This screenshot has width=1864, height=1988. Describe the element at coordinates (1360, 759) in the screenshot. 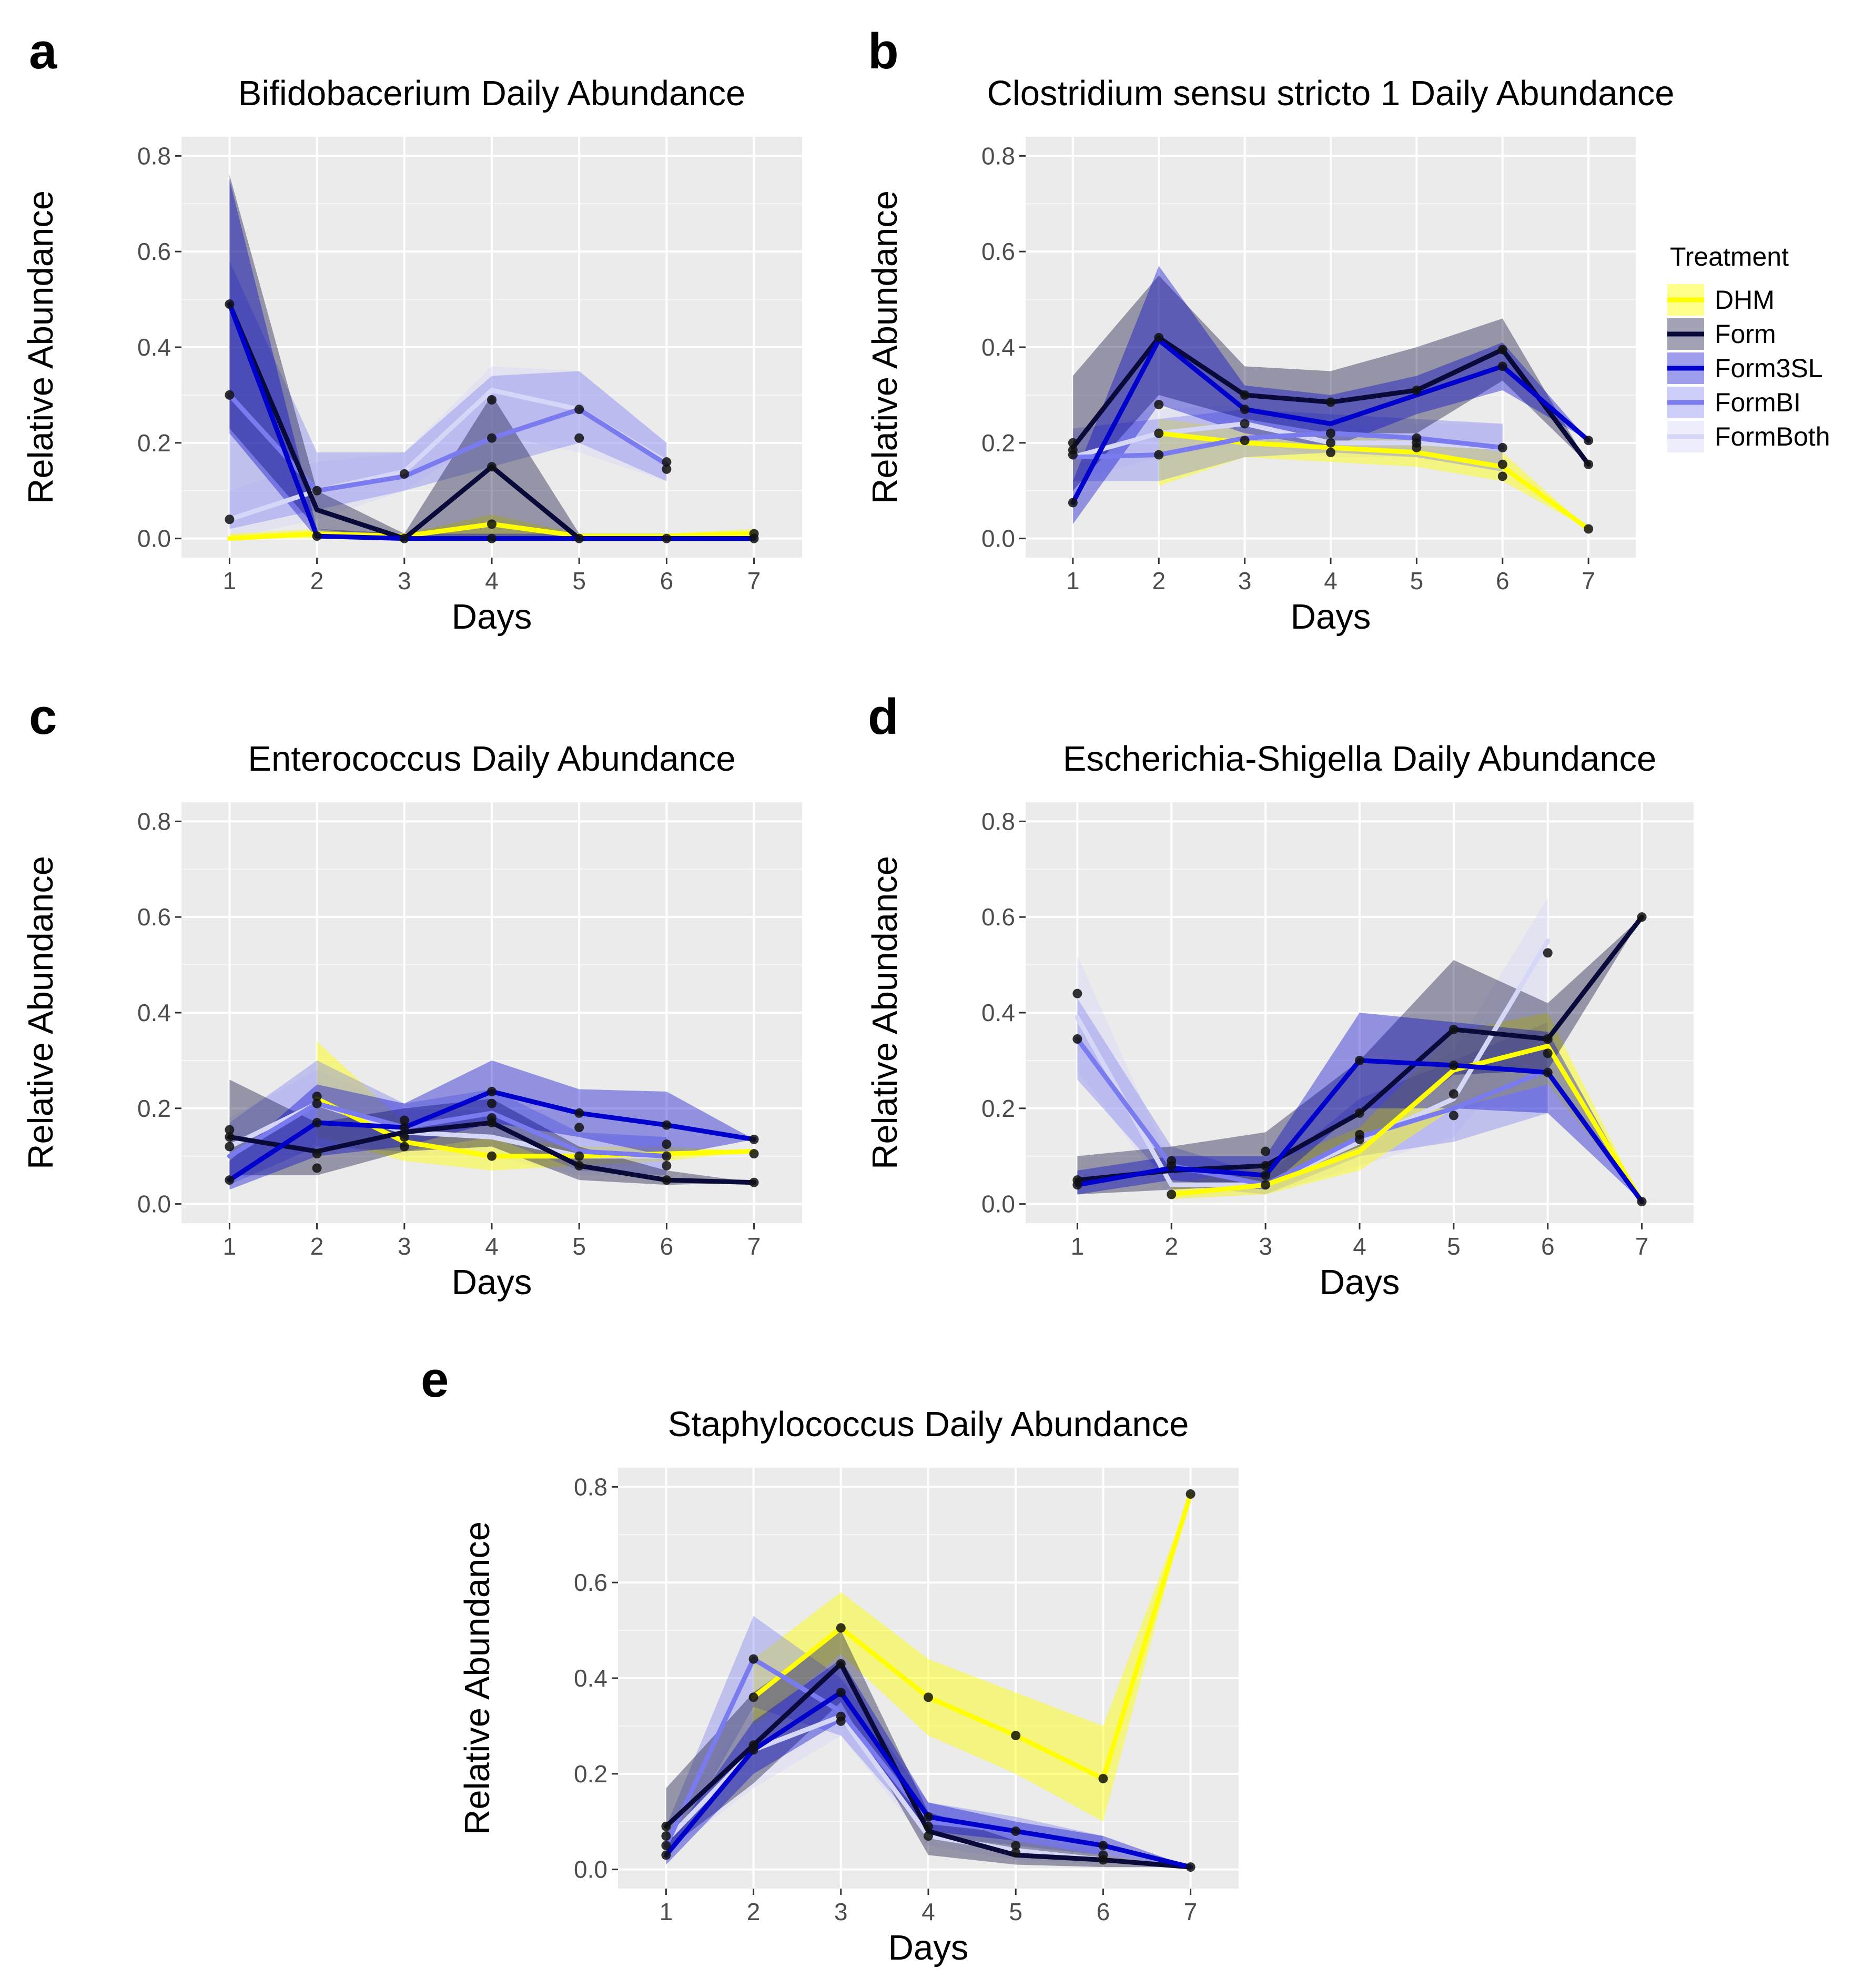

I see `chart-title: Escherichia-Shigella Daily Abundance` at that location.